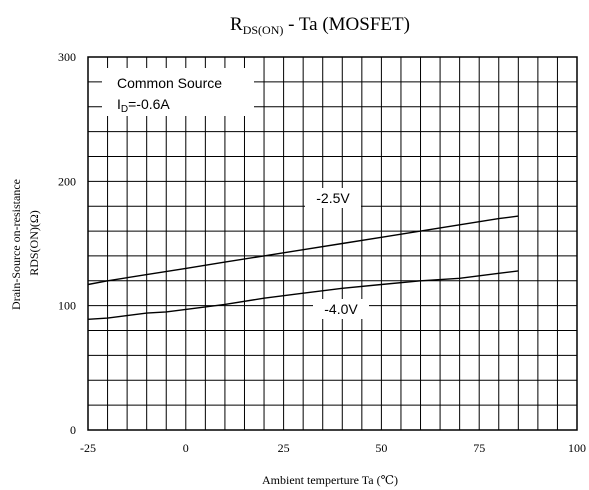 This screenshot has height=490, width=589. Describe the element at coordinates (16, 244) in the screenshot. I see `y-axis-label-line1: Drain-Source on-resistance` at that location.